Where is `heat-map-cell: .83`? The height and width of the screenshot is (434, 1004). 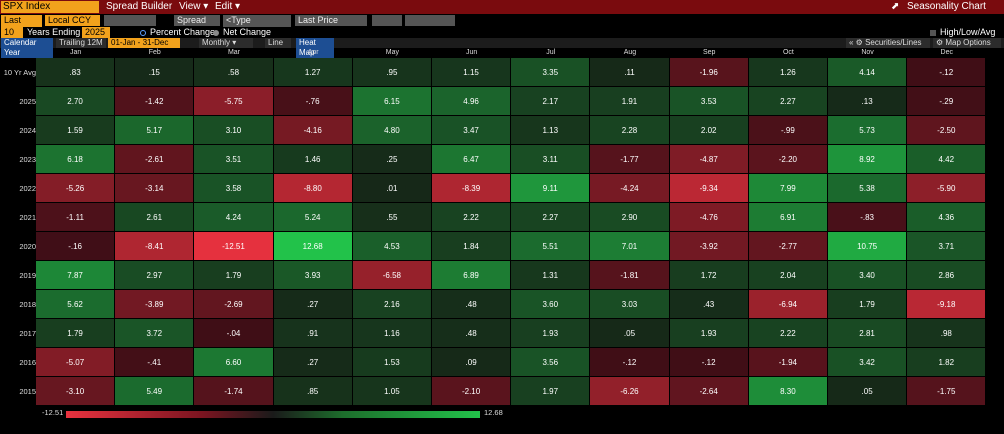
heat-map-cell: .83 is located at coordinates (76, 72).